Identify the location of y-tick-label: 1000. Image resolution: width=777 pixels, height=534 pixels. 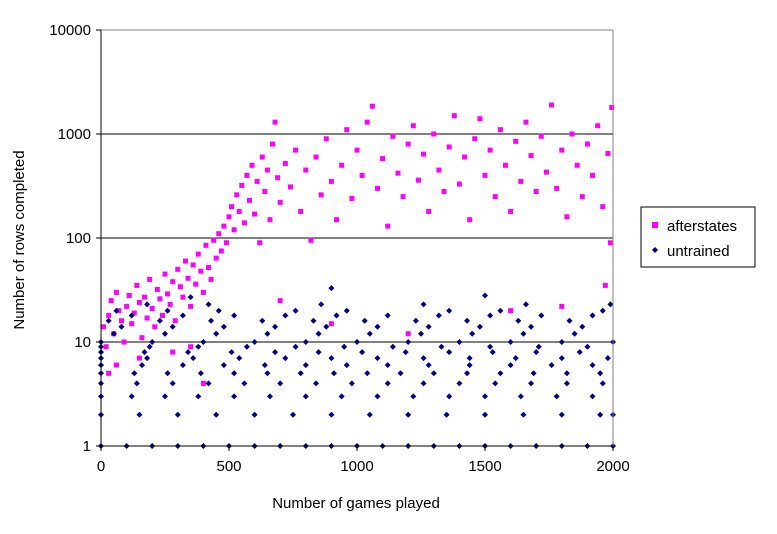
(74, 134).